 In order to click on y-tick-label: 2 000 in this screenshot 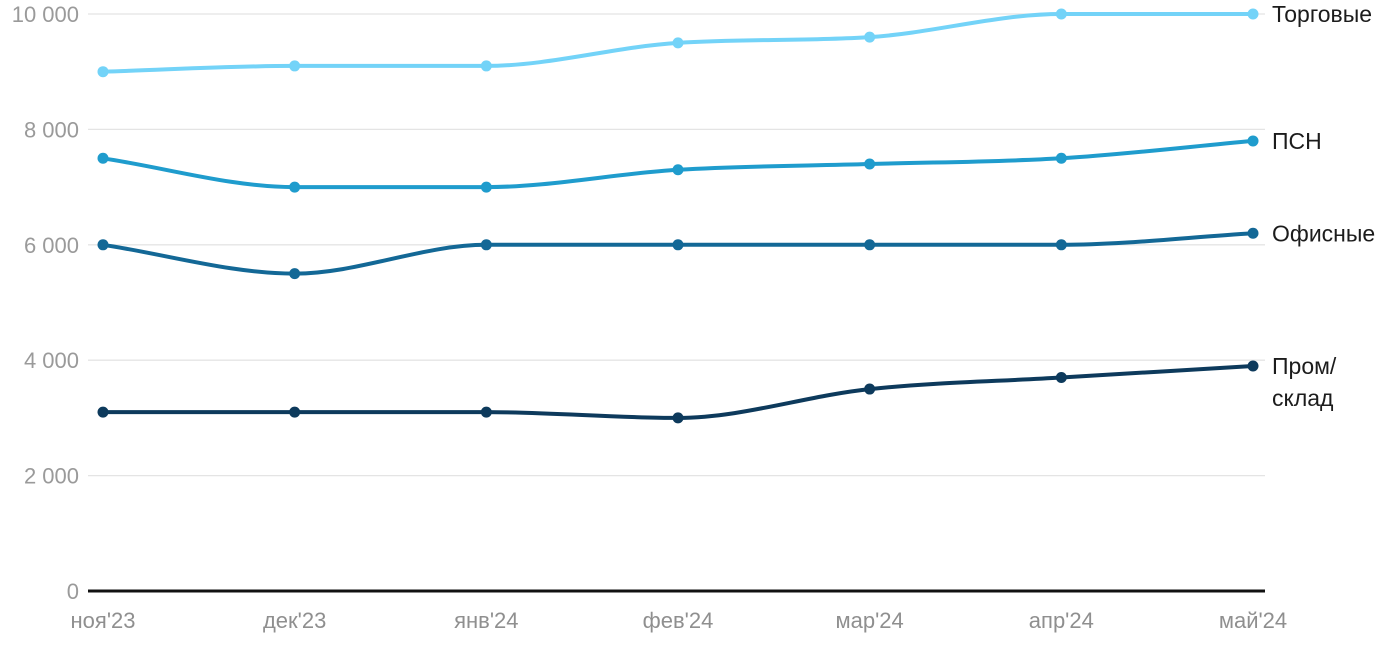, I will do `click(51, 476)`.